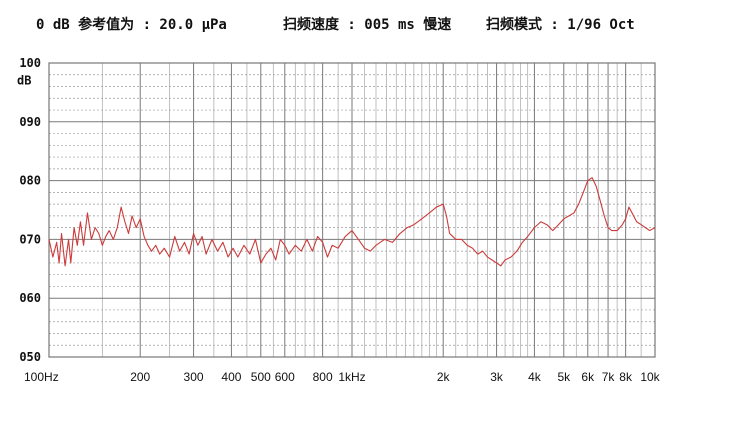 The height and width of the screenshot is (430, 735). I want to click on sweep-speed-text: 扫频速度 : 005 ms 慢速, so click(367, 25).